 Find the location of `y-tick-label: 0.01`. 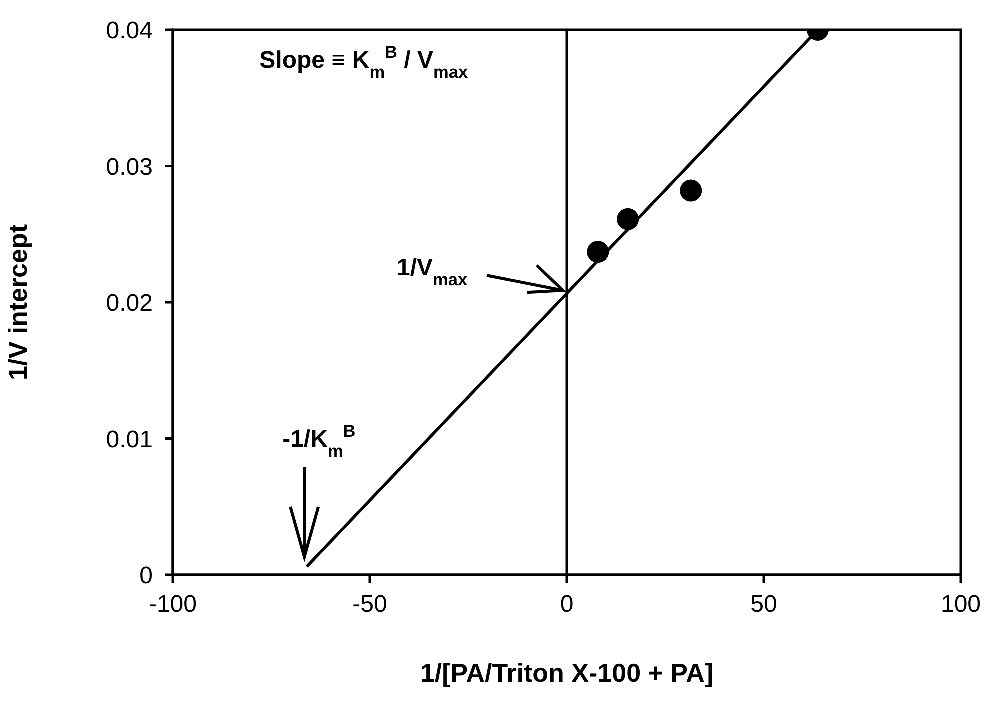

y-tick-label: 0.01 is located at coordinates (129, 440).